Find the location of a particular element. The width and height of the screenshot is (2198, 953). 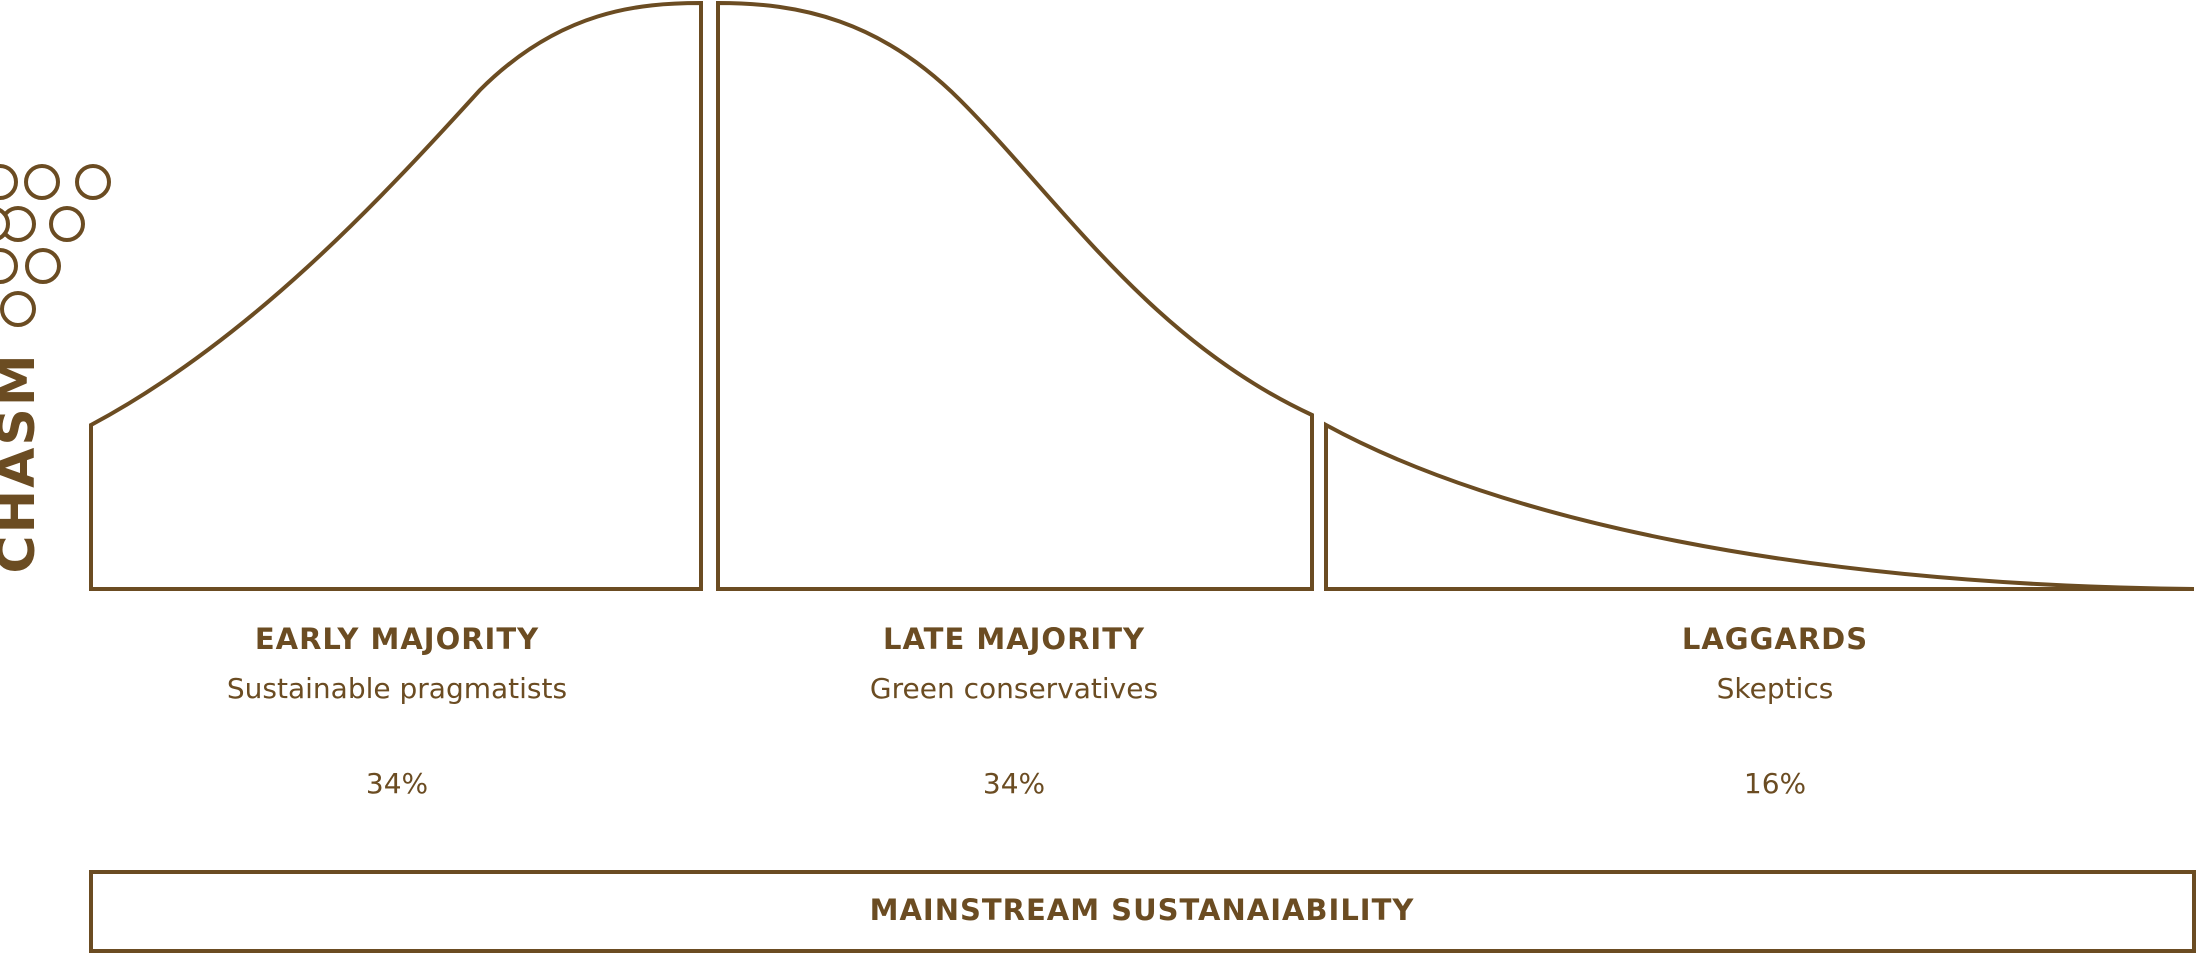

segment-title: LATE MAJORITY is located at coordinates (1014, 639).